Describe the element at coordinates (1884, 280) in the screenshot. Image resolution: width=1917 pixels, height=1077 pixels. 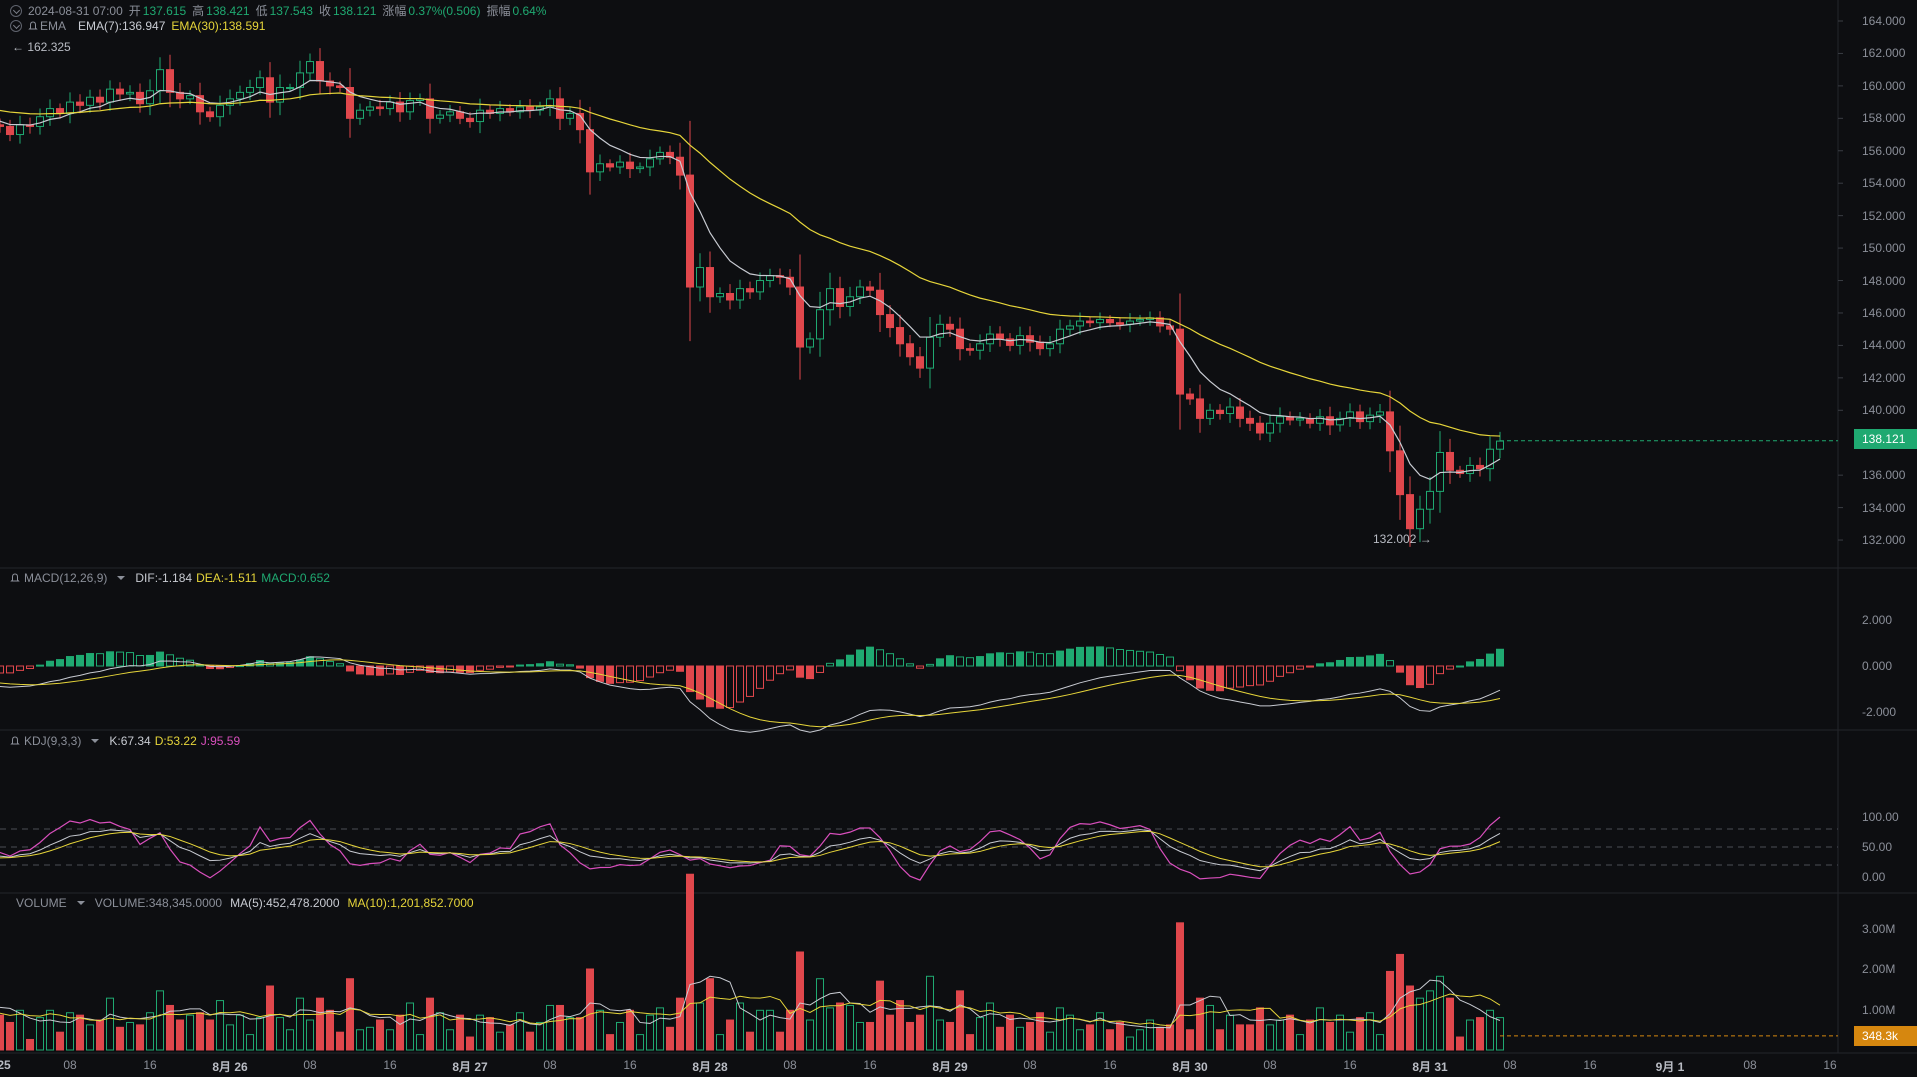
I see `price-tick: 148.000` at that location.